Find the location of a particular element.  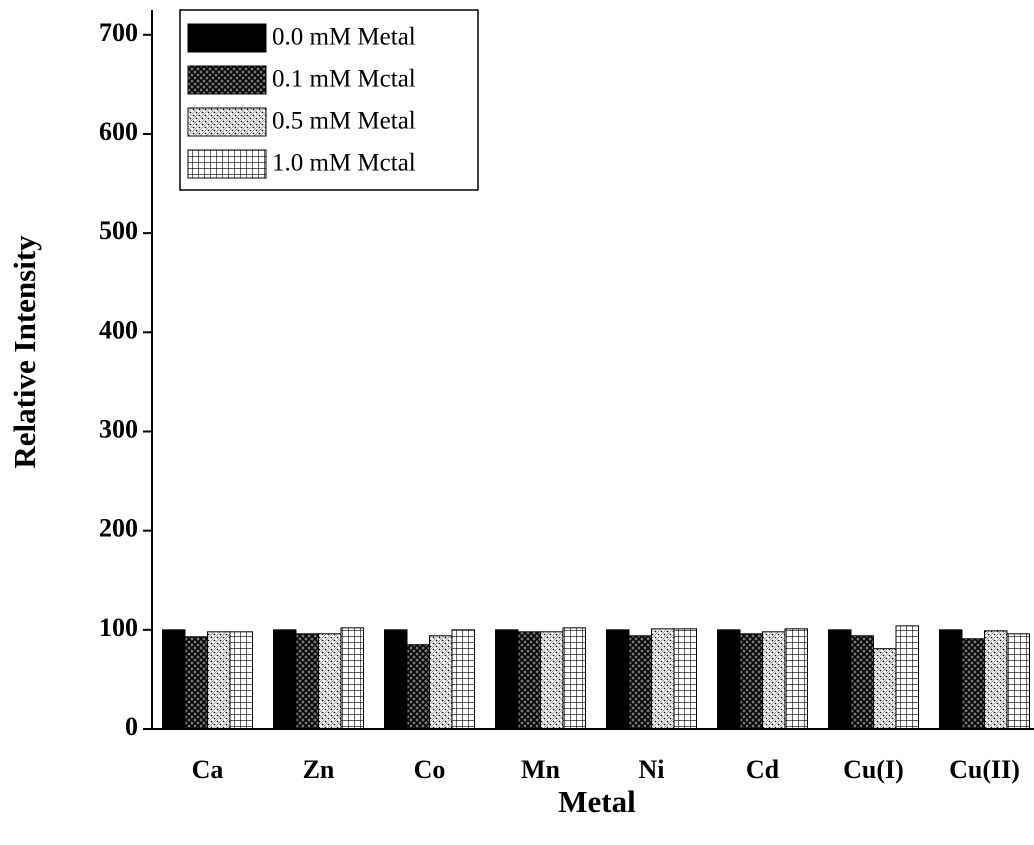

x-tick-label: Zn is located at coordinates (319, 769).